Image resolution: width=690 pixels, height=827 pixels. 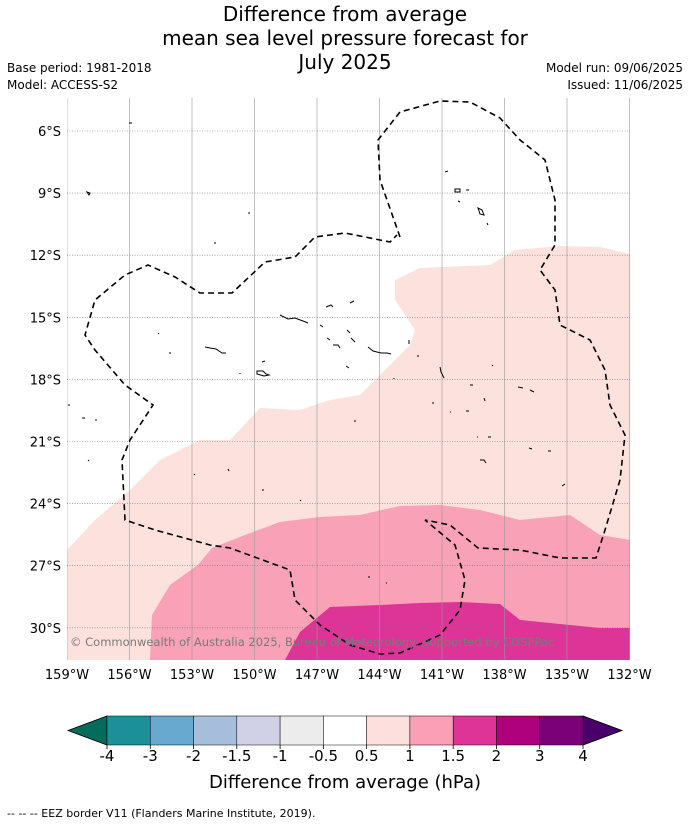 I want to click on colorbar-tick-label: -2, so click(x=193, y=756).